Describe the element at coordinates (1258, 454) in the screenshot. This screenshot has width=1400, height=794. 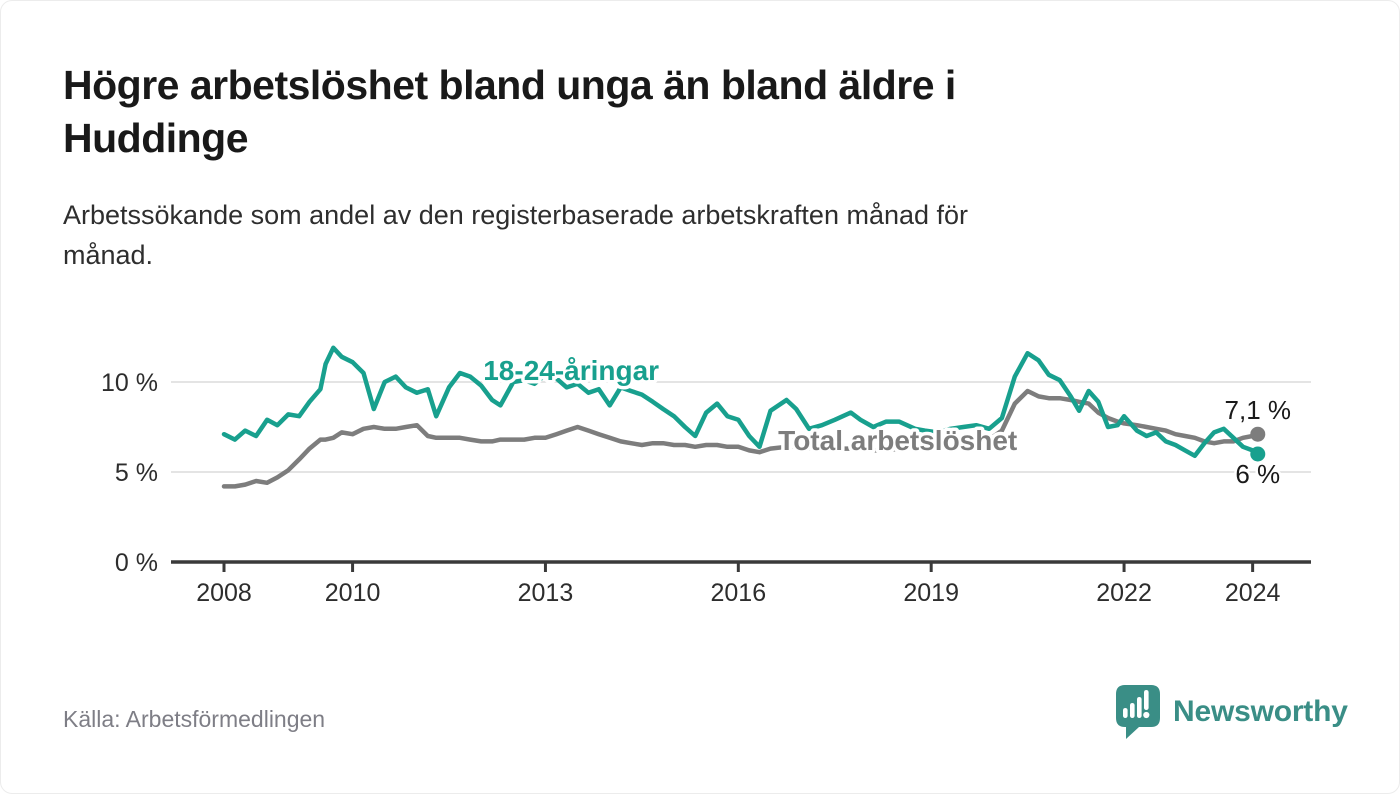
I see `series-end-dot-young` at that location.